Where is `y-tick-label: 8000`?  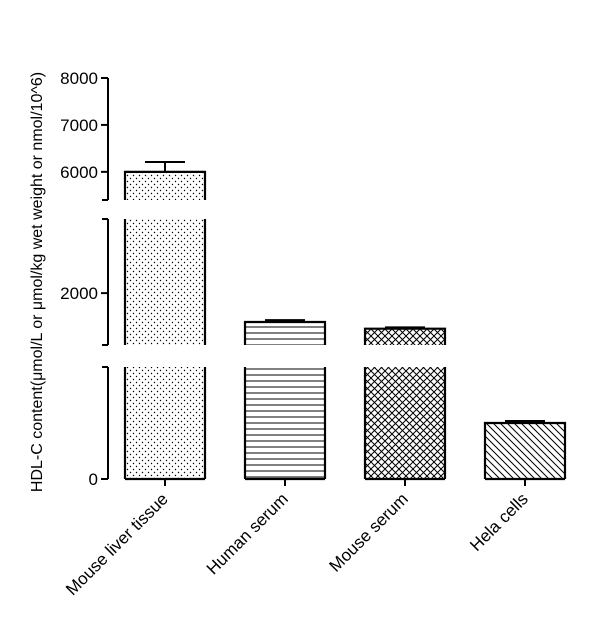
y-tick-label: 8000 is located at coordinates (79, 78).